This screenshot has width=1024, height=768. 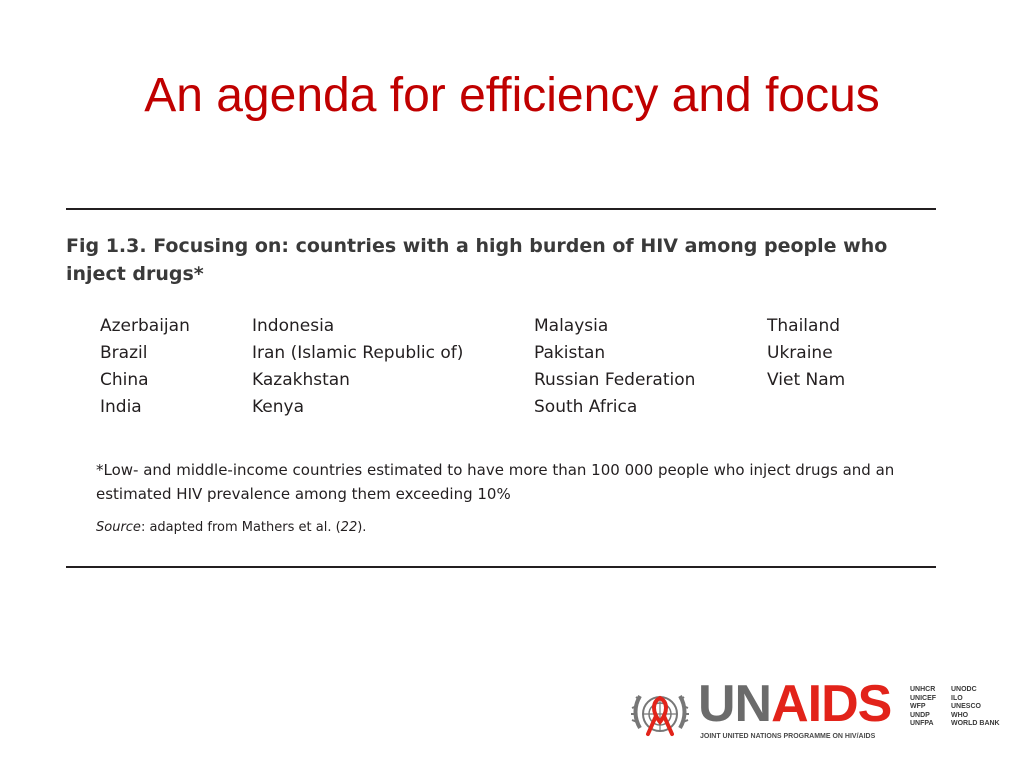 I want to click on bottom-rule, so click(x=501, y=567).